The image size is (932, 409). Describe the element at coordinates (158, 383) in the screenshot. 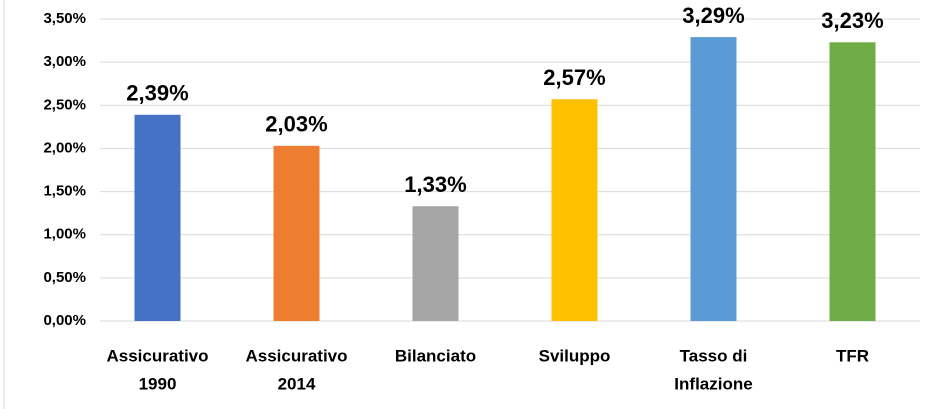

I see `x-tick-label: 1990` at that location.